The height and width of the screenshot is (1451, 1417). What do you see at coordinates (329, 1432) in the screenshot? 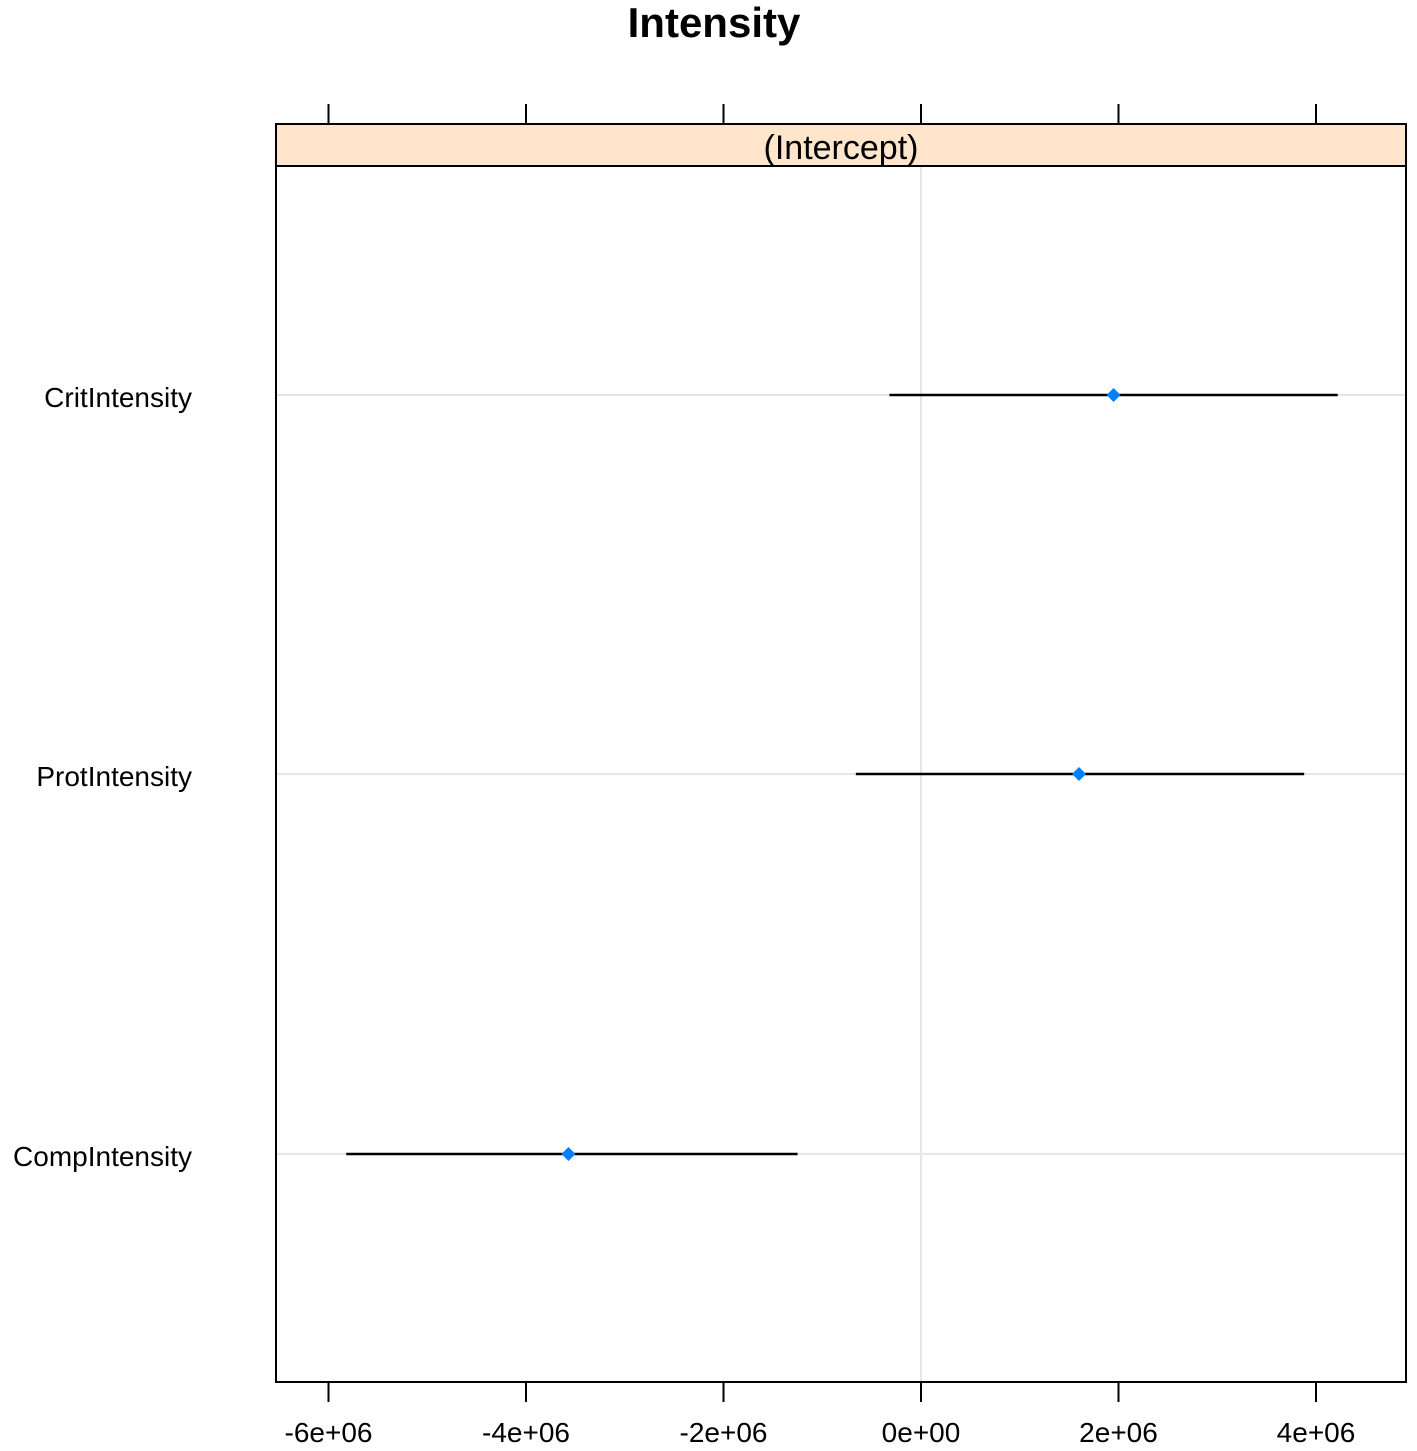
I see `x-tick-label: -6e+06` at bounding box center [329, 1432].